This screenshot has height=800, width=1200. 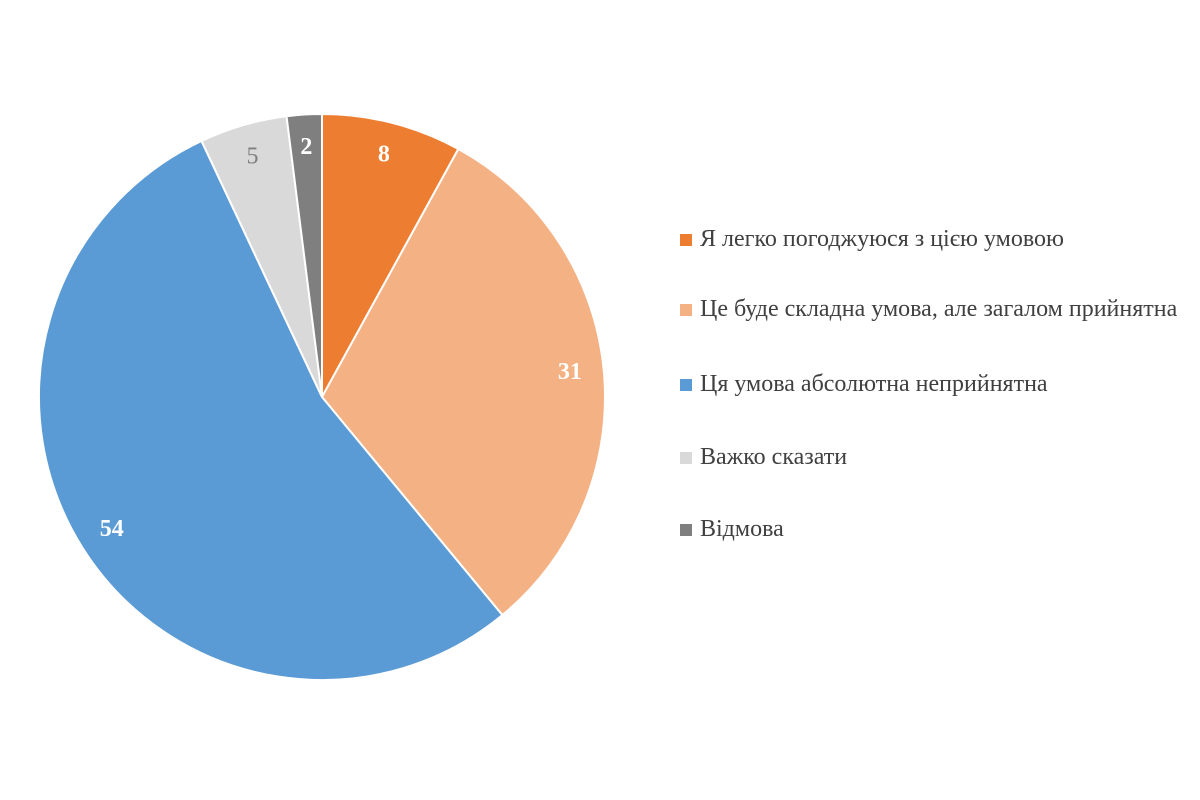 I want to click on data-label: 2, so click(x=306, y=147).